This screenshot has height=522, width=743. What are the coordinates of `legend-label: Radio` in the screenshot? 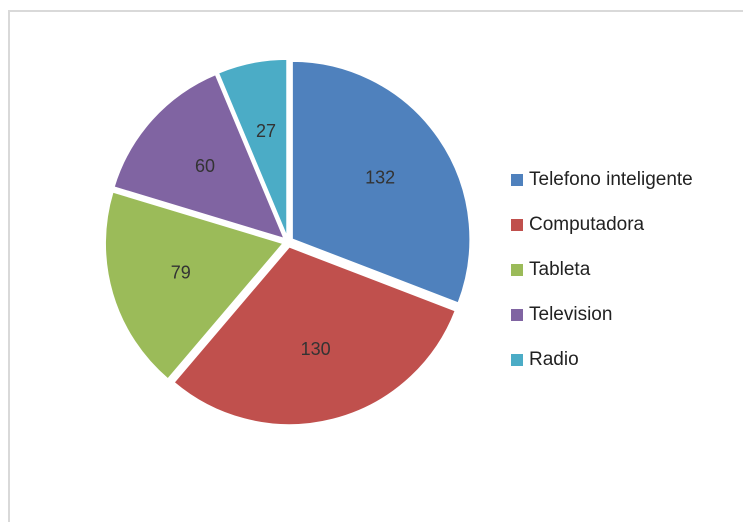 It's located at (554, 359).